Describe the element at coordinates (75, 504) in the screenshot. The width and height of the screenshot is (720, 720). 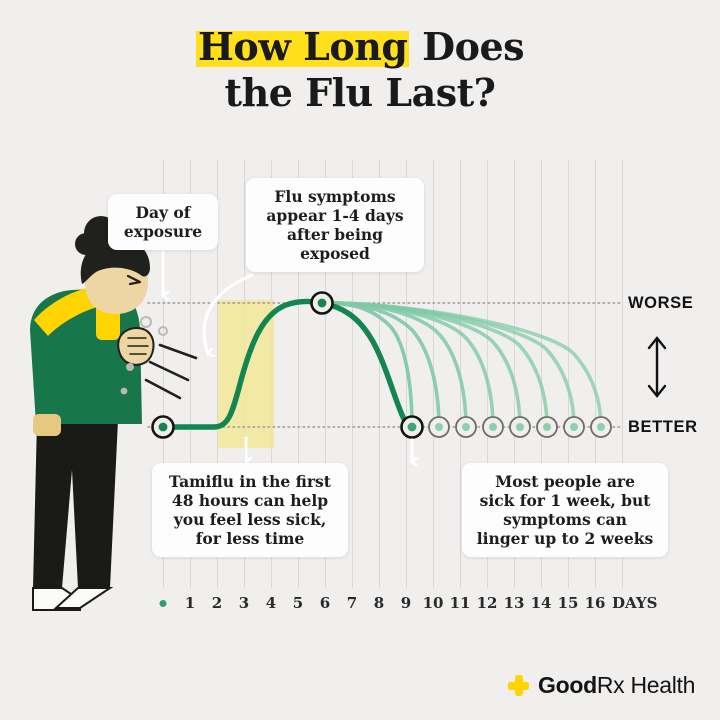
I see `person-pants` at that location.